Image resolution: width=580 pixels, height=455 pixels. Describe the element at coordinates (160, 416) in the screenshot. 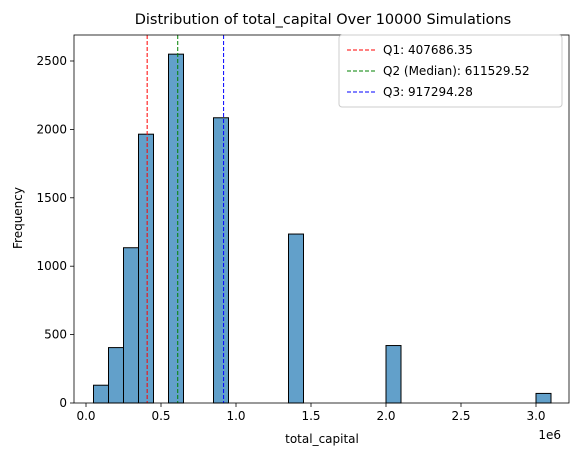

I see `x-tick-label: 0.5` at that location.